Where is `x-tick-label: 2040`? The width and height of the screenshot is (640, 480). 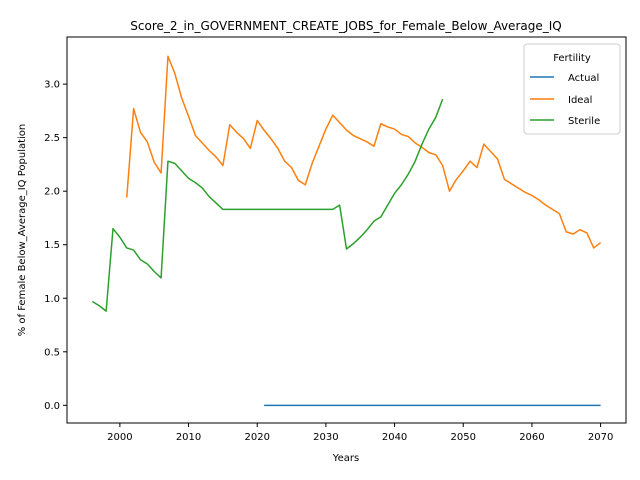 x-tick-label: 2040 is located at coordinates (394, 437).